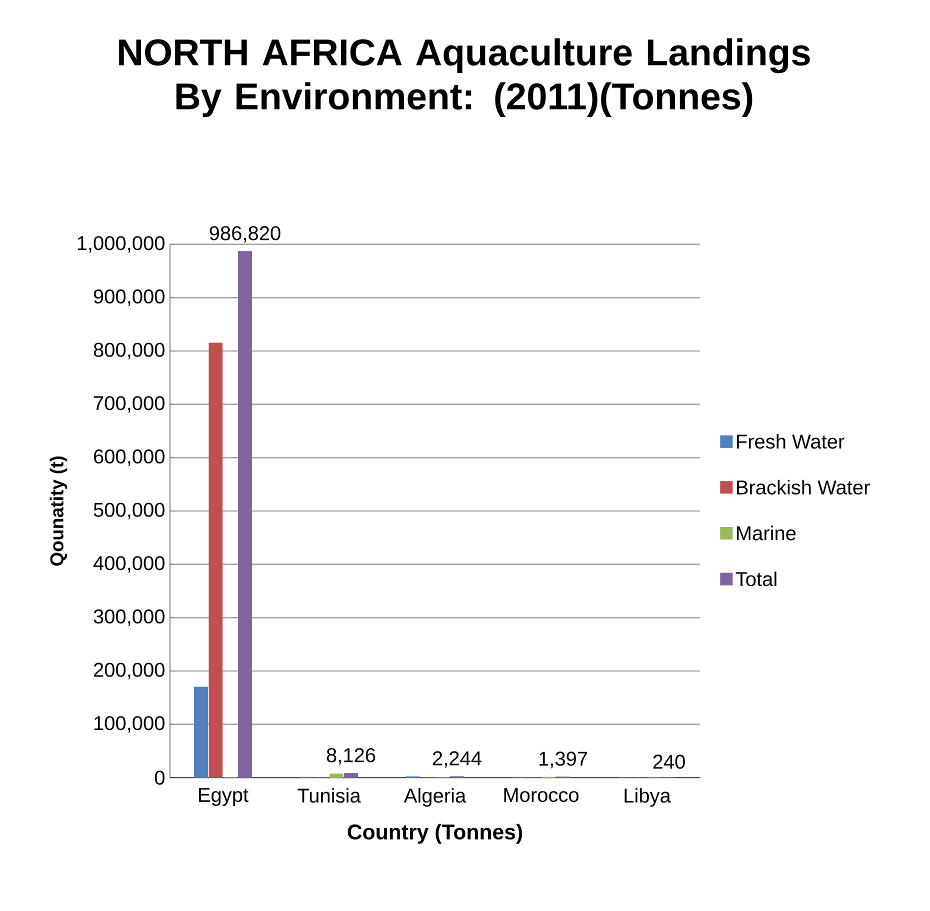 Image resolution: width=930 pixels, height=911 pixels. I want to click on y-tick-label: 1,000,000, so click(121, 244).